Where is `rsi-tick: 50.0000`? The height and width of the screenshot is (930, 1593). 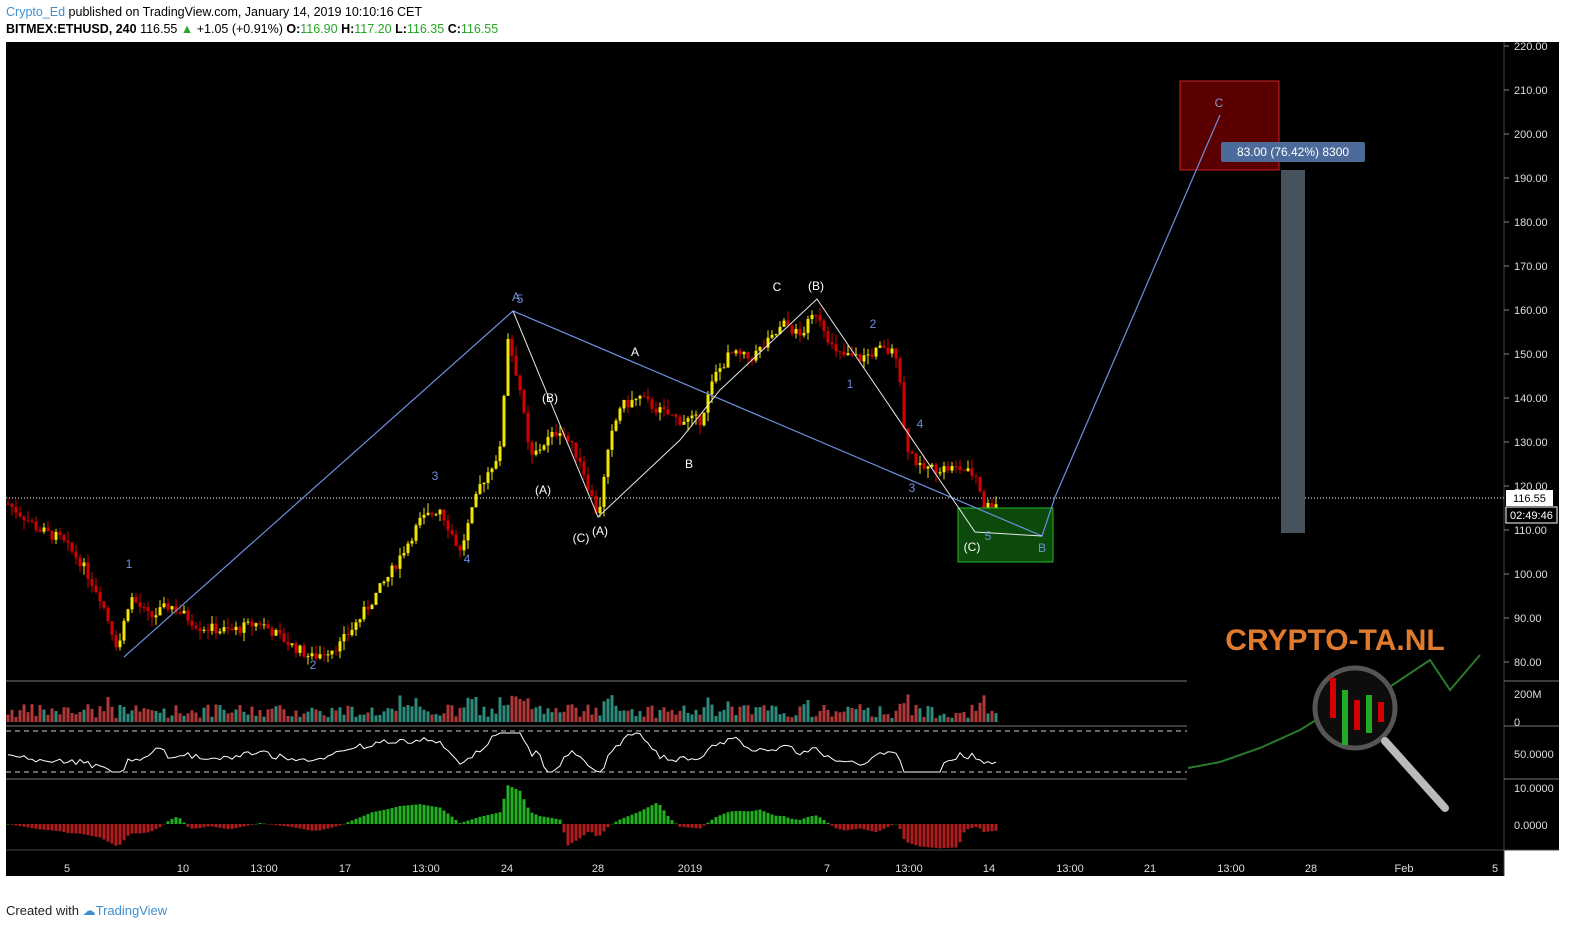 rsi-tick: 50.0000 is located at coordinates (1534, 755).